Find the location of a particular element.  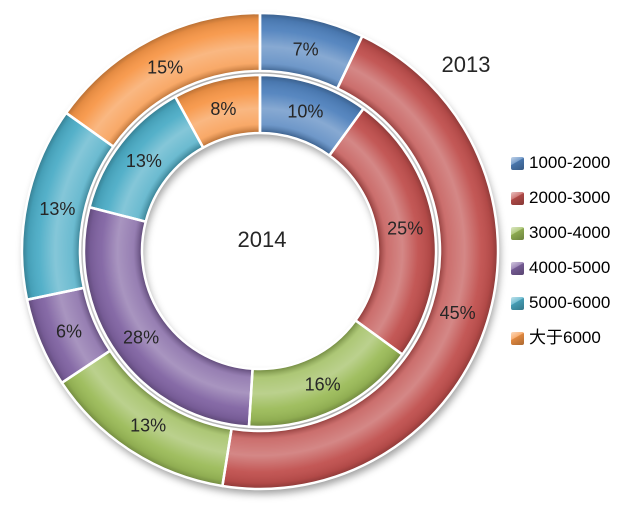

legend-item-大于6000: 大于6000 is located at coordinates (560, 338).